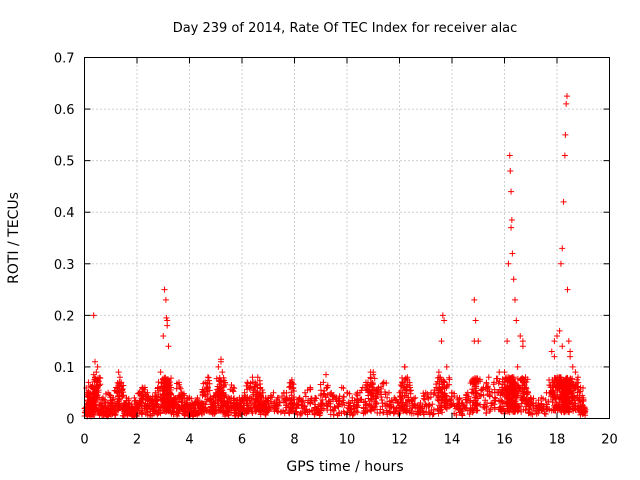 The width and height of the screenshot is (640, 480). Describe the element at coordinates (64, 162) in the screenshot. I see `y-tick-label: 0.5` at that location.